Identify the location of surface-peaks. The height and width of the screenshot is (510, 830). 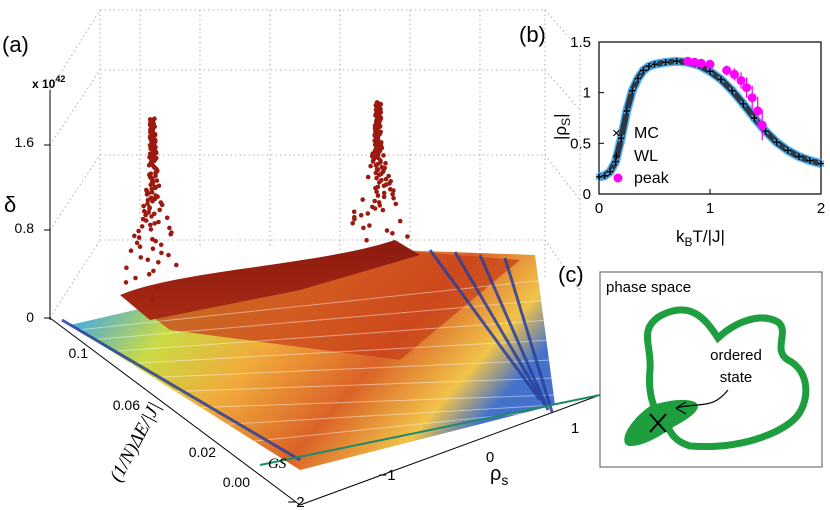
(266, 201).